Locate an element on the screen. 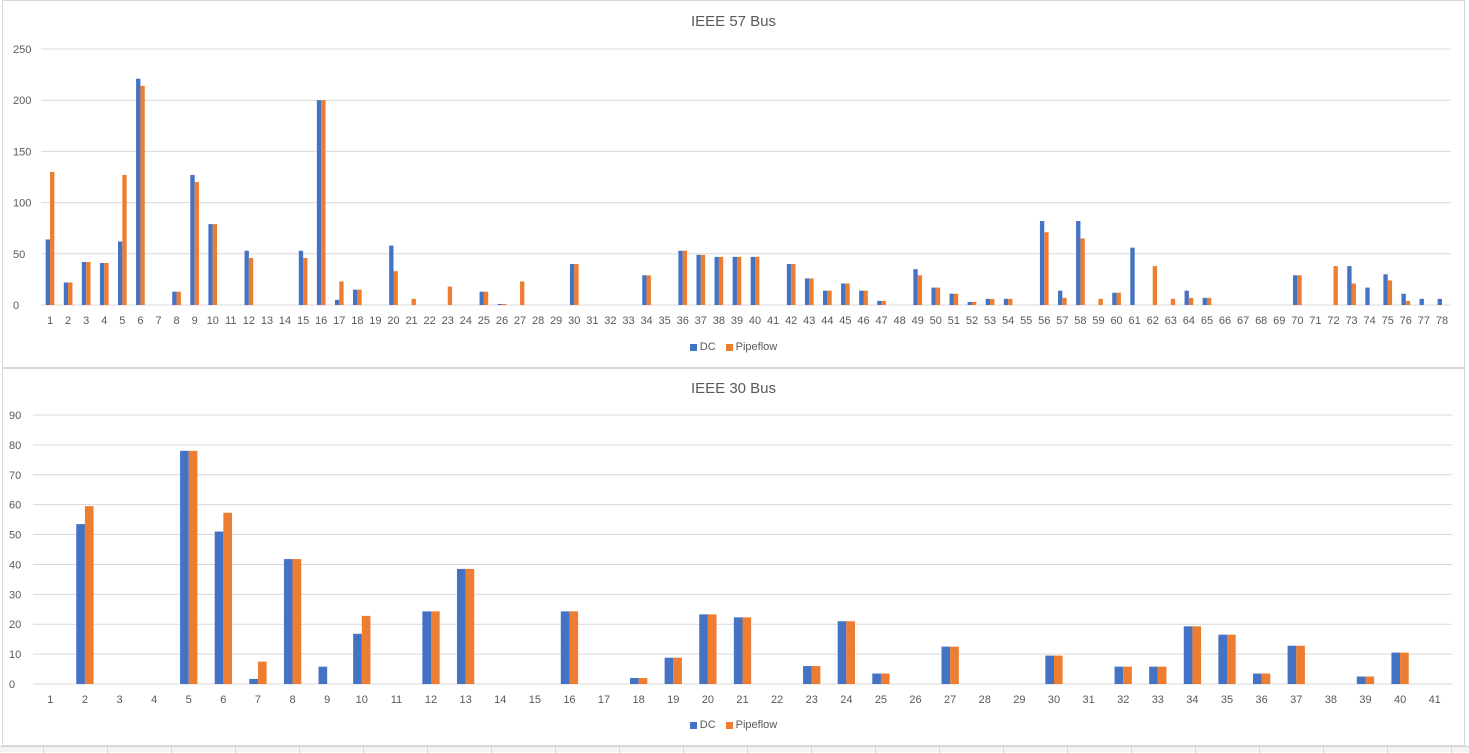 The image size is (1469, 753). x-tick-label: 20 is located at coordinates (708, 700).